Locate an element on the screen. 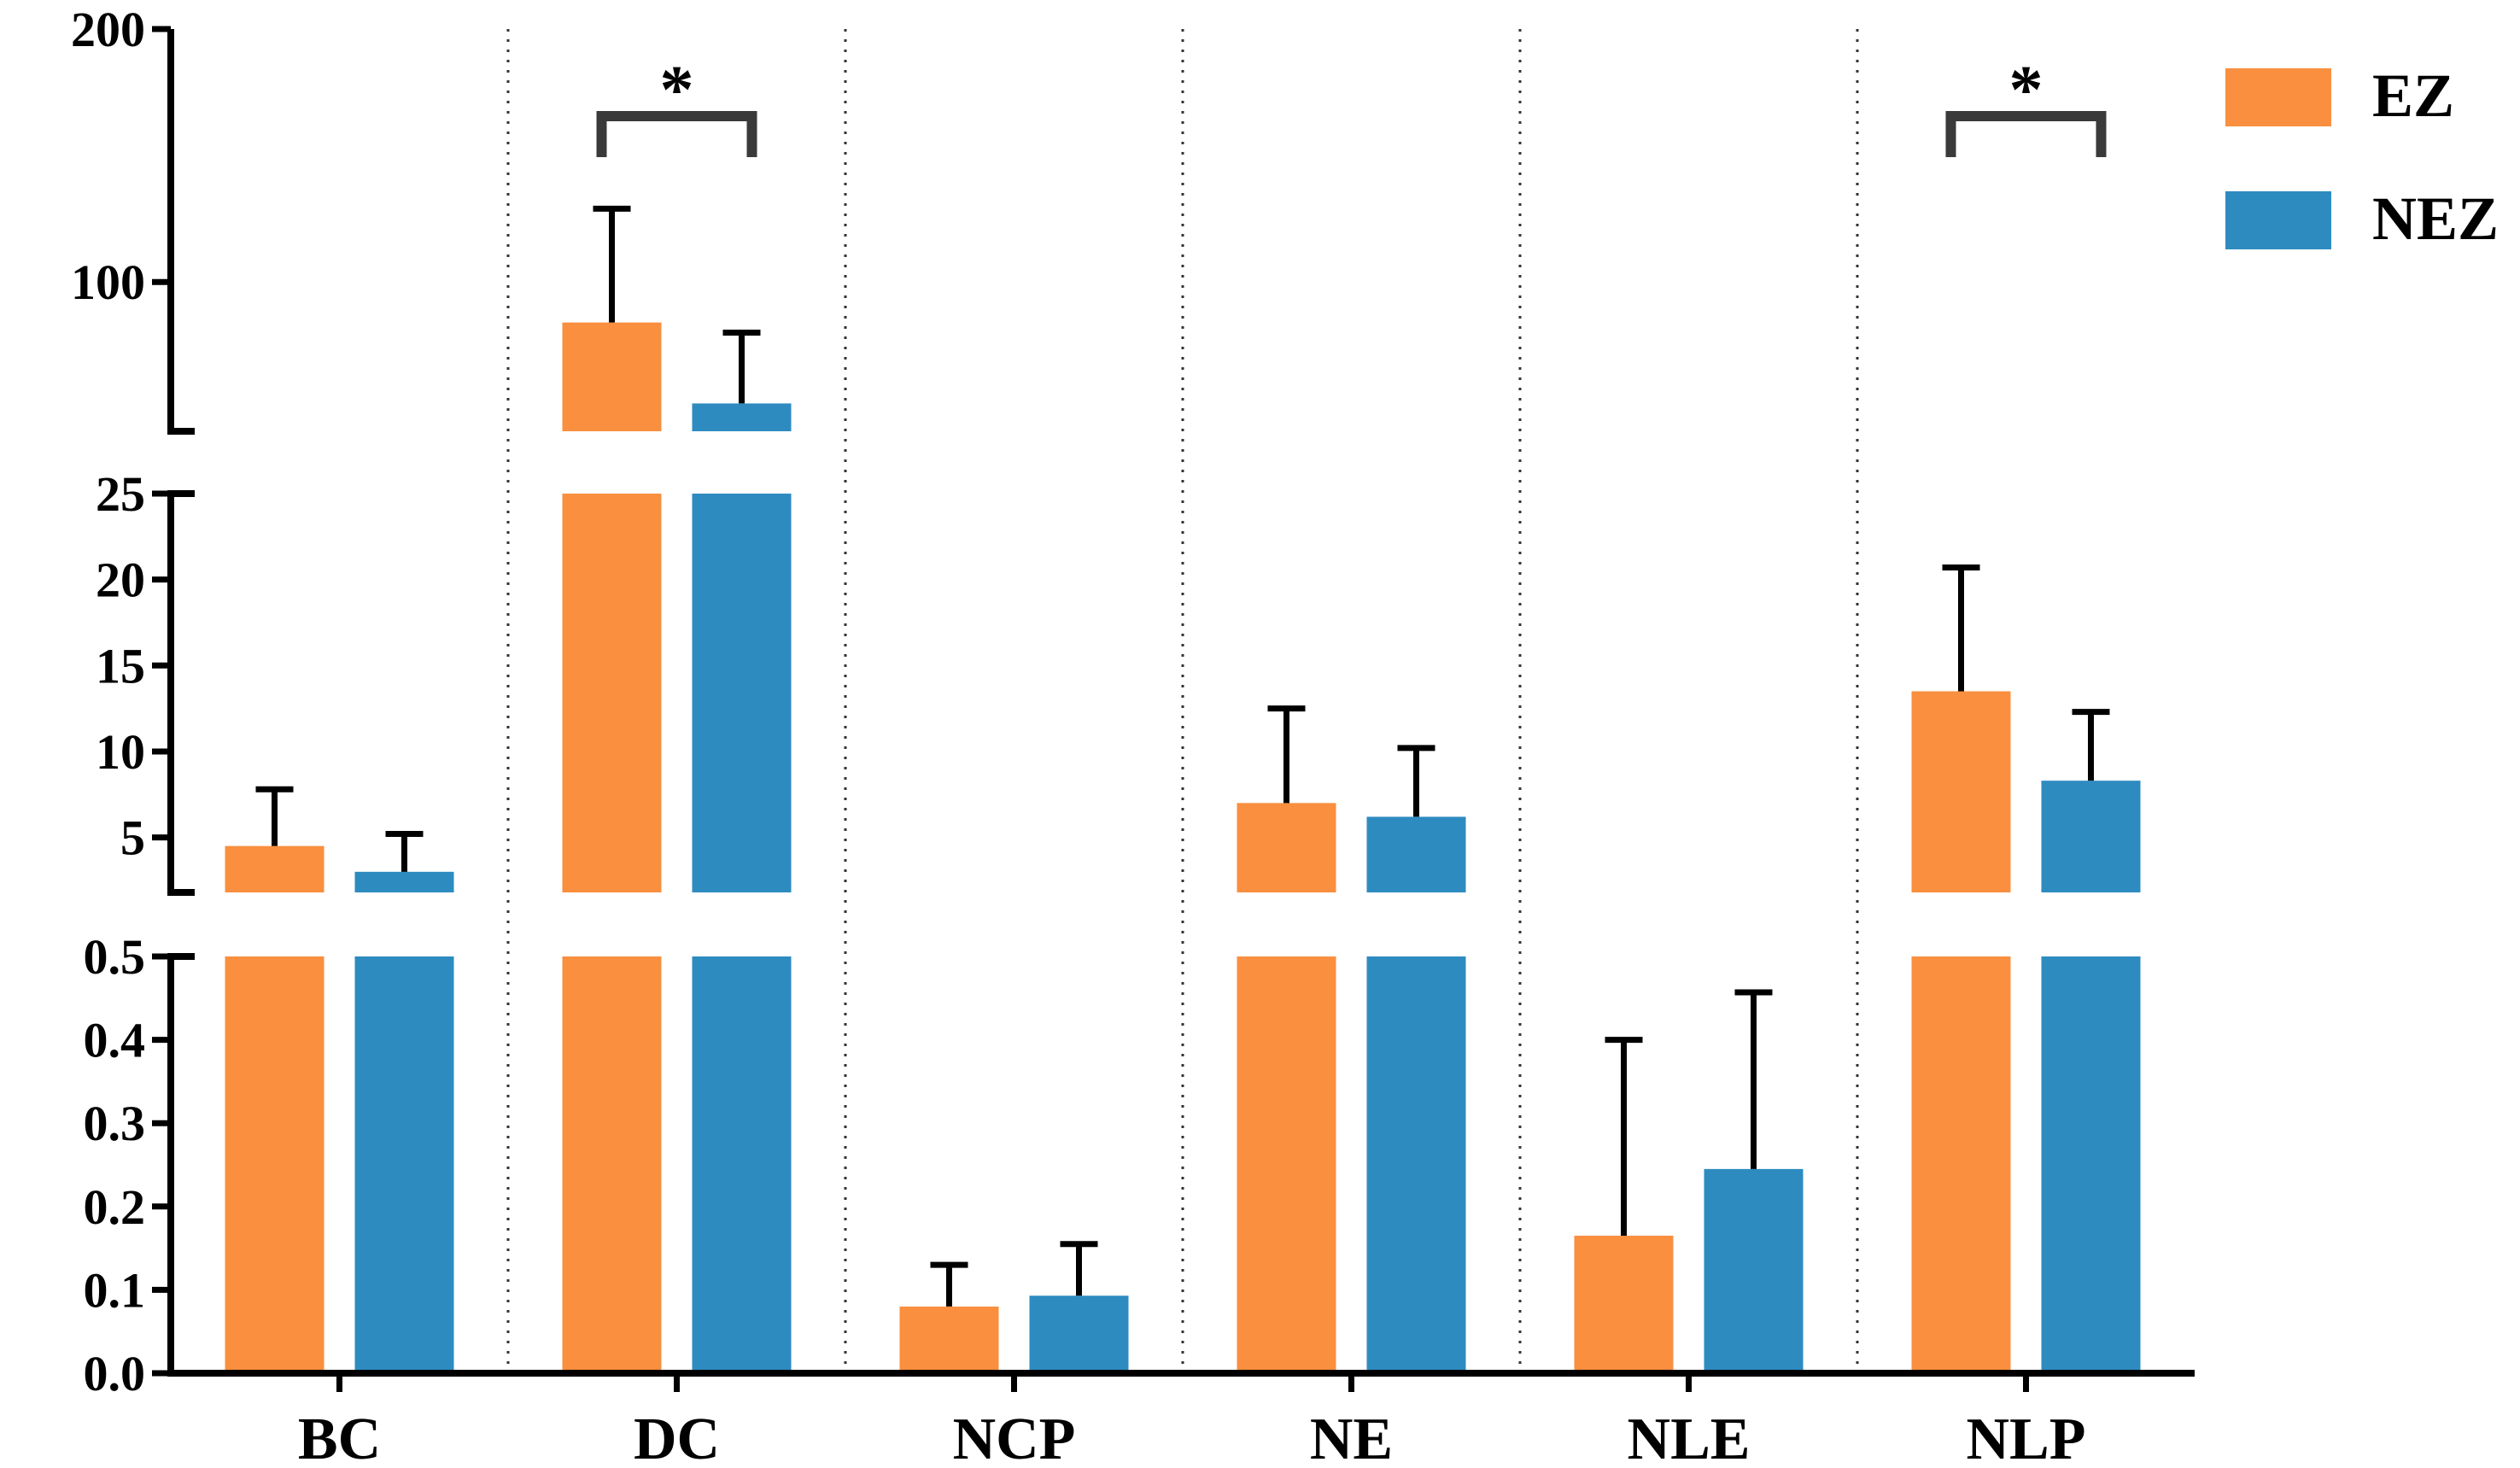  legend: EZ NEZ is located at coordinates (2362, 157).